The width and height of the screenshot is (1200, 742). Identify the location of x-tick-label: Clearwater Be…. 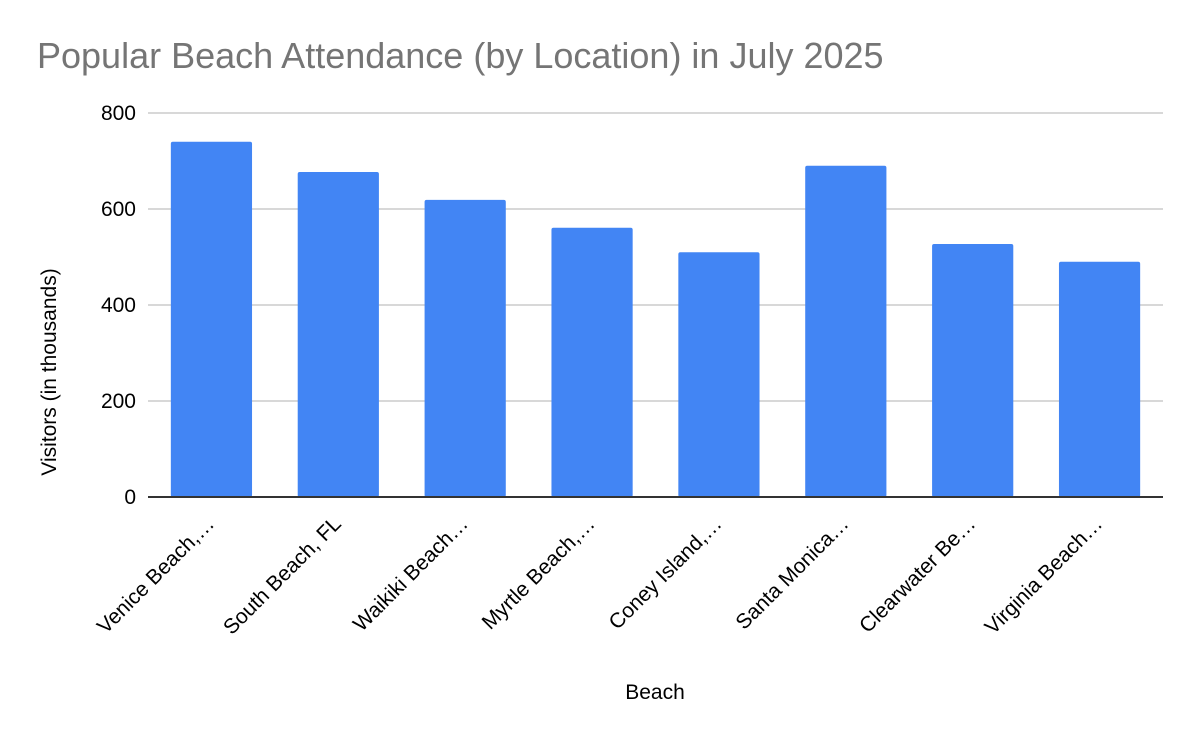
(917, 574).